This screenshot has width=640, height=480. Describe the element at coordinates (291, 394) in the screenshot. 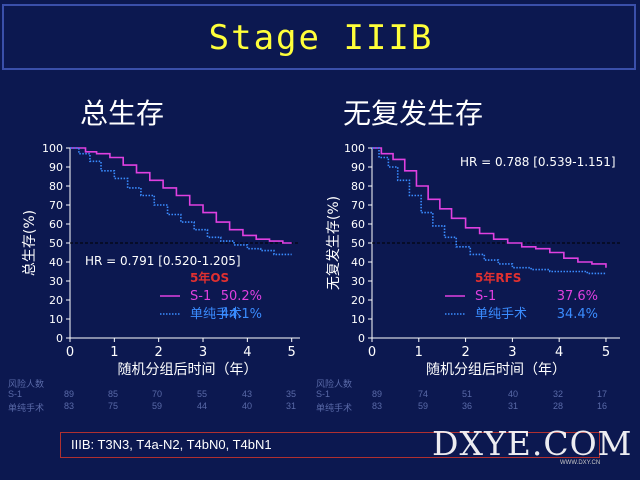

I see `os-risk-value: 35` at that location.